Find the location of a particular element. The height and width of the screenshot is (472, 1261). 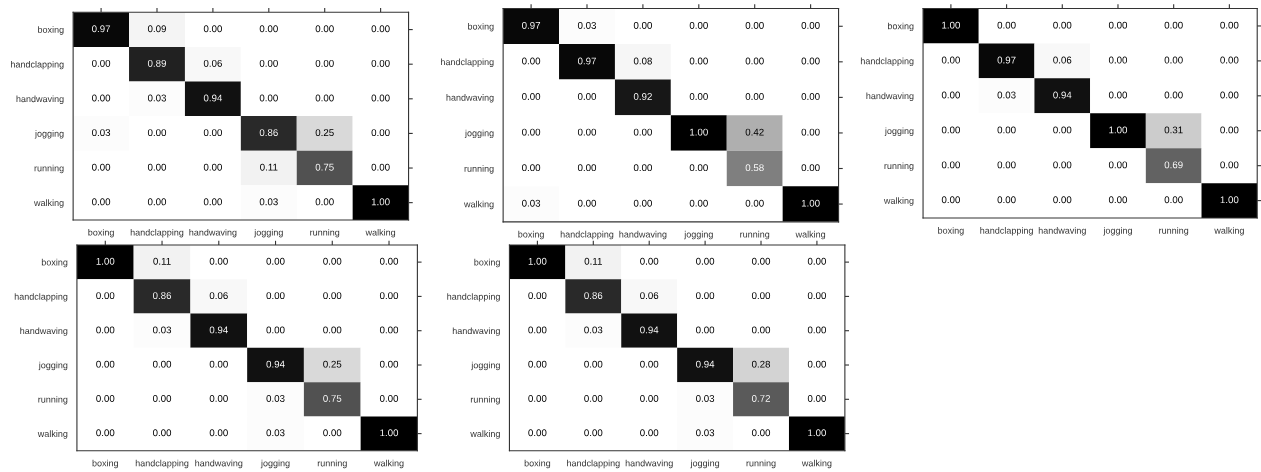

y-tick-label: handwaving is located at coordinates (40, 99).